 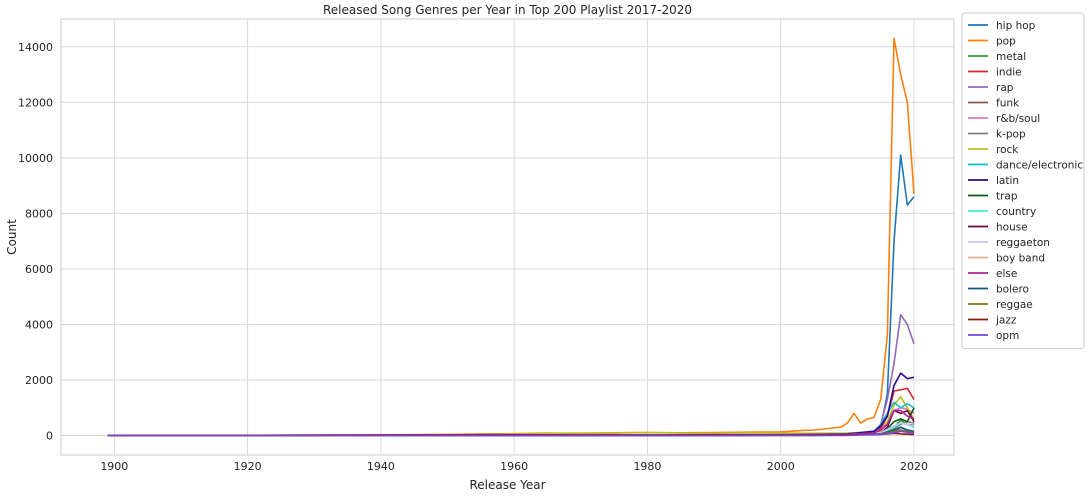 I want to click on legend-label: latin, so click(x=1007, y=181).